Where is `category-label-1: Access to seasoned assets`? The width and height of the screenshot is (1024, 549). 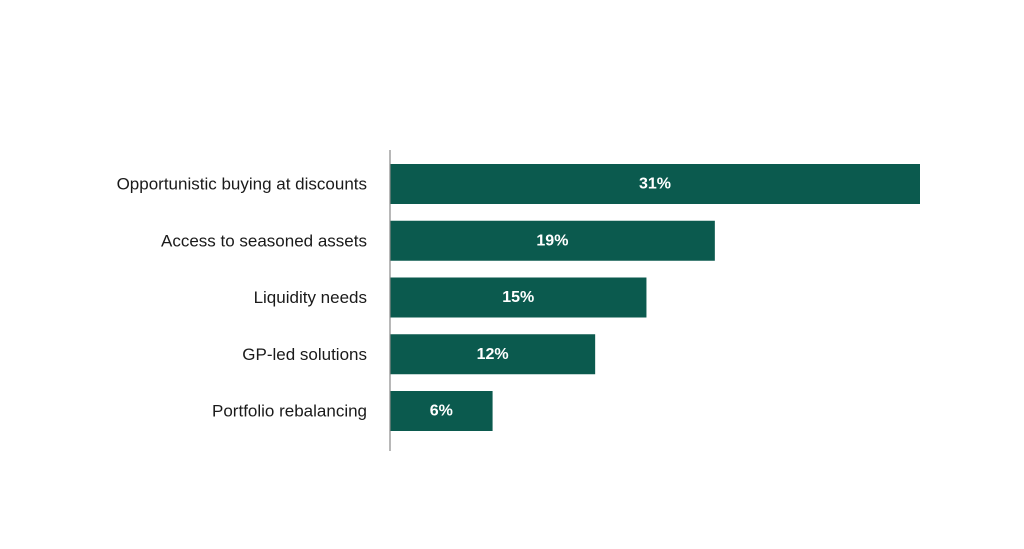 category-label-1: Access to seasoned assets is located at coordinates (264, 240).